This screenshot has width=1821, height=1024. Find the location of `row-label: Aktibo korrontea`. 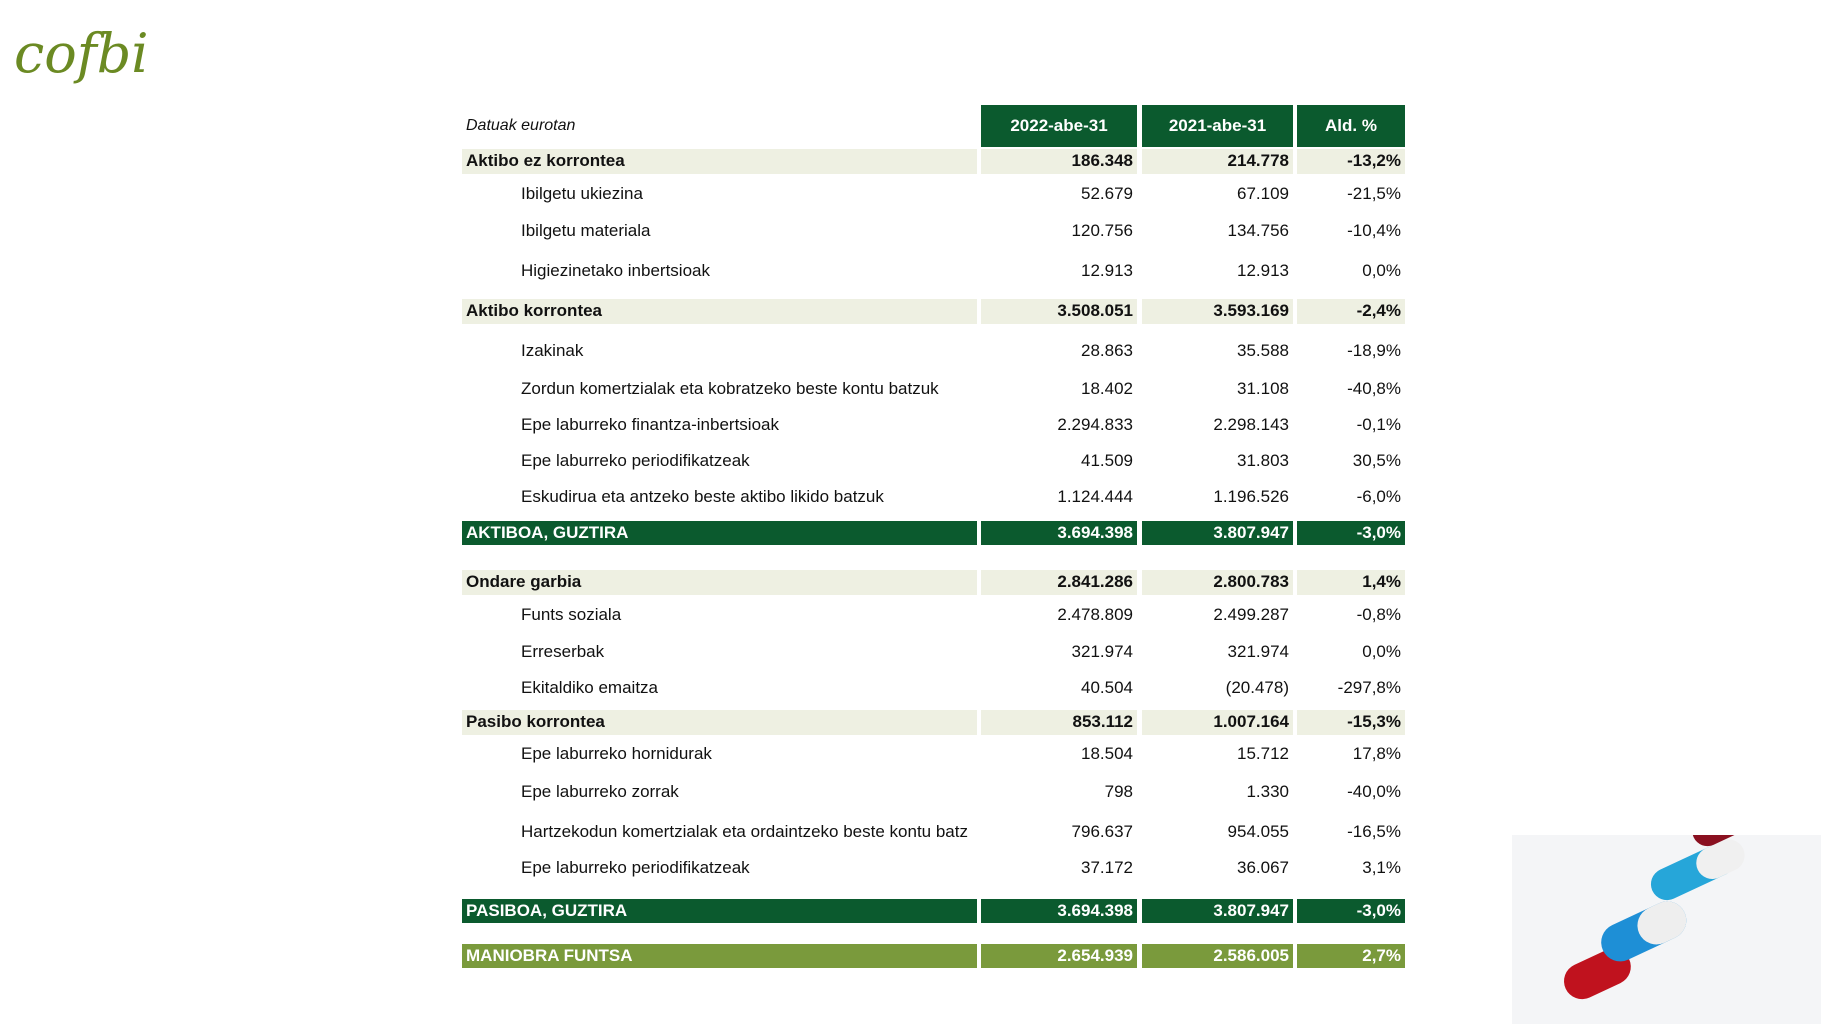

row-label: Aktibo korrontea is located at coordinates (719, 311).